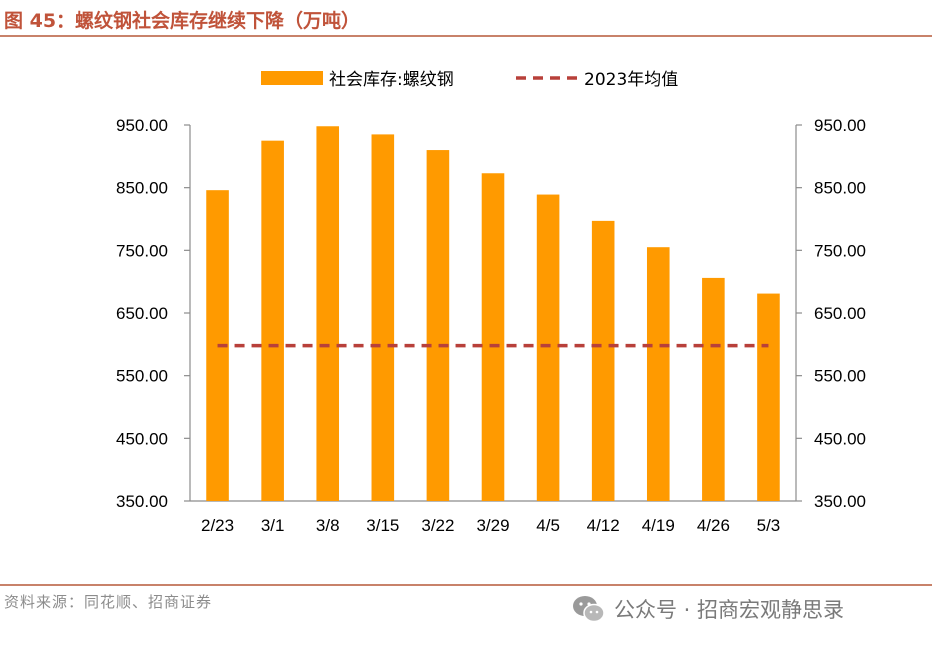  Describe the element at coordinates (328, 525) in the screenshot. I see `x-tick-label: 3/8` at that location.